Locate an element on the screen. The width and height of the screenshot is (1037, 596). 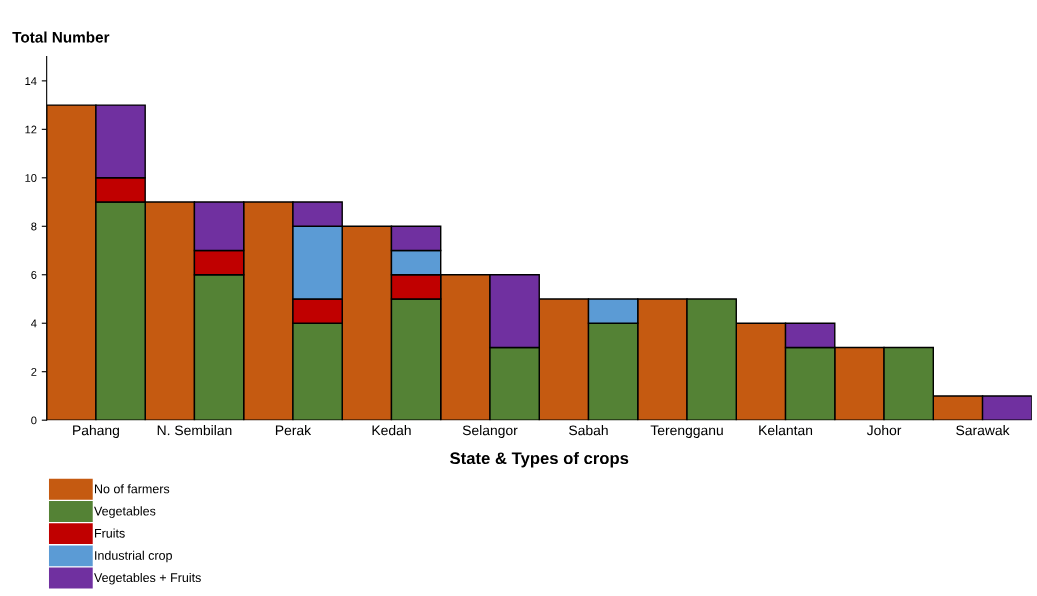
legend-label: Vegetables is located at coordinates (125, 512).